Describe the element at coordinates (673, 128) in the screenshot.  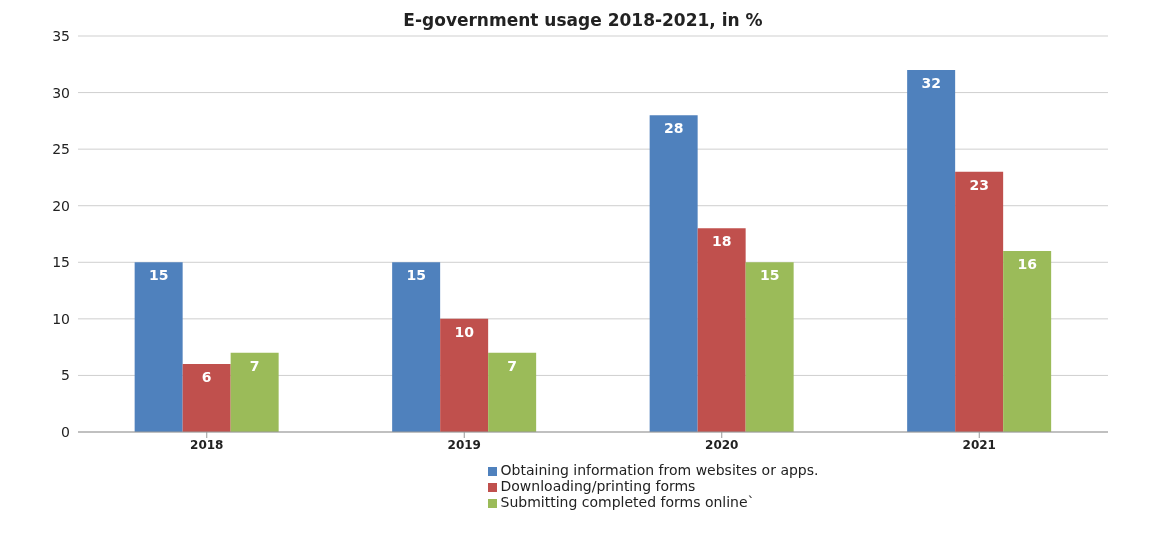
I see `data-label: 28` at that location.